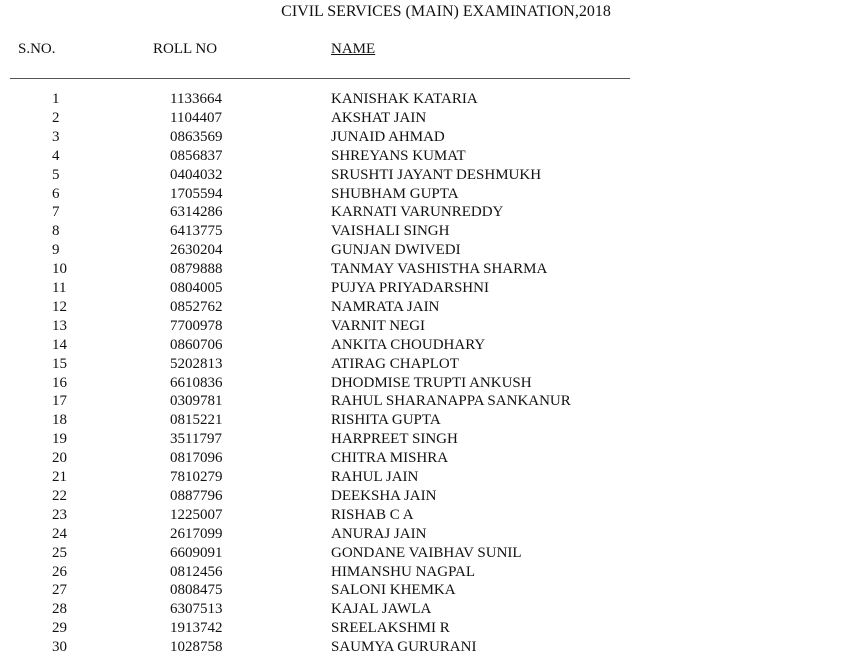 The image size is (850, 658). What do you see at coordinates (196, 420) in the screenshot?
I see `cell-roll: 0815221` at bounding box center [196, 420].